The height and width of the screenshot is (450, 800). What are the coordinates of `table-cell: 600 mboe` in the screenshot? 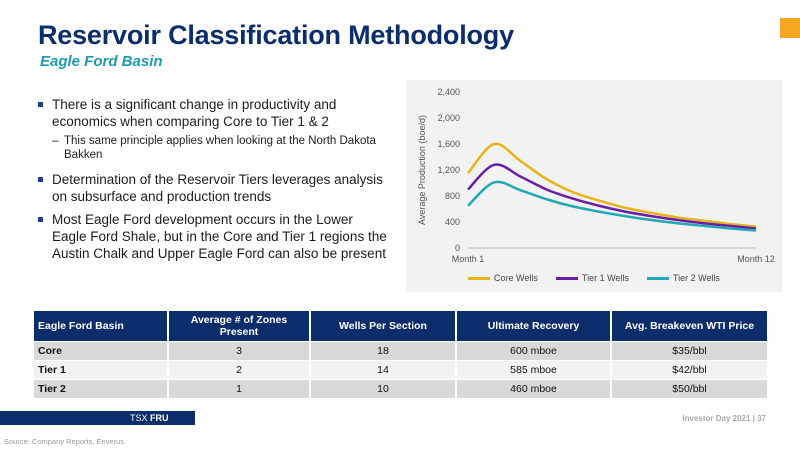 It's located at (534, 350).